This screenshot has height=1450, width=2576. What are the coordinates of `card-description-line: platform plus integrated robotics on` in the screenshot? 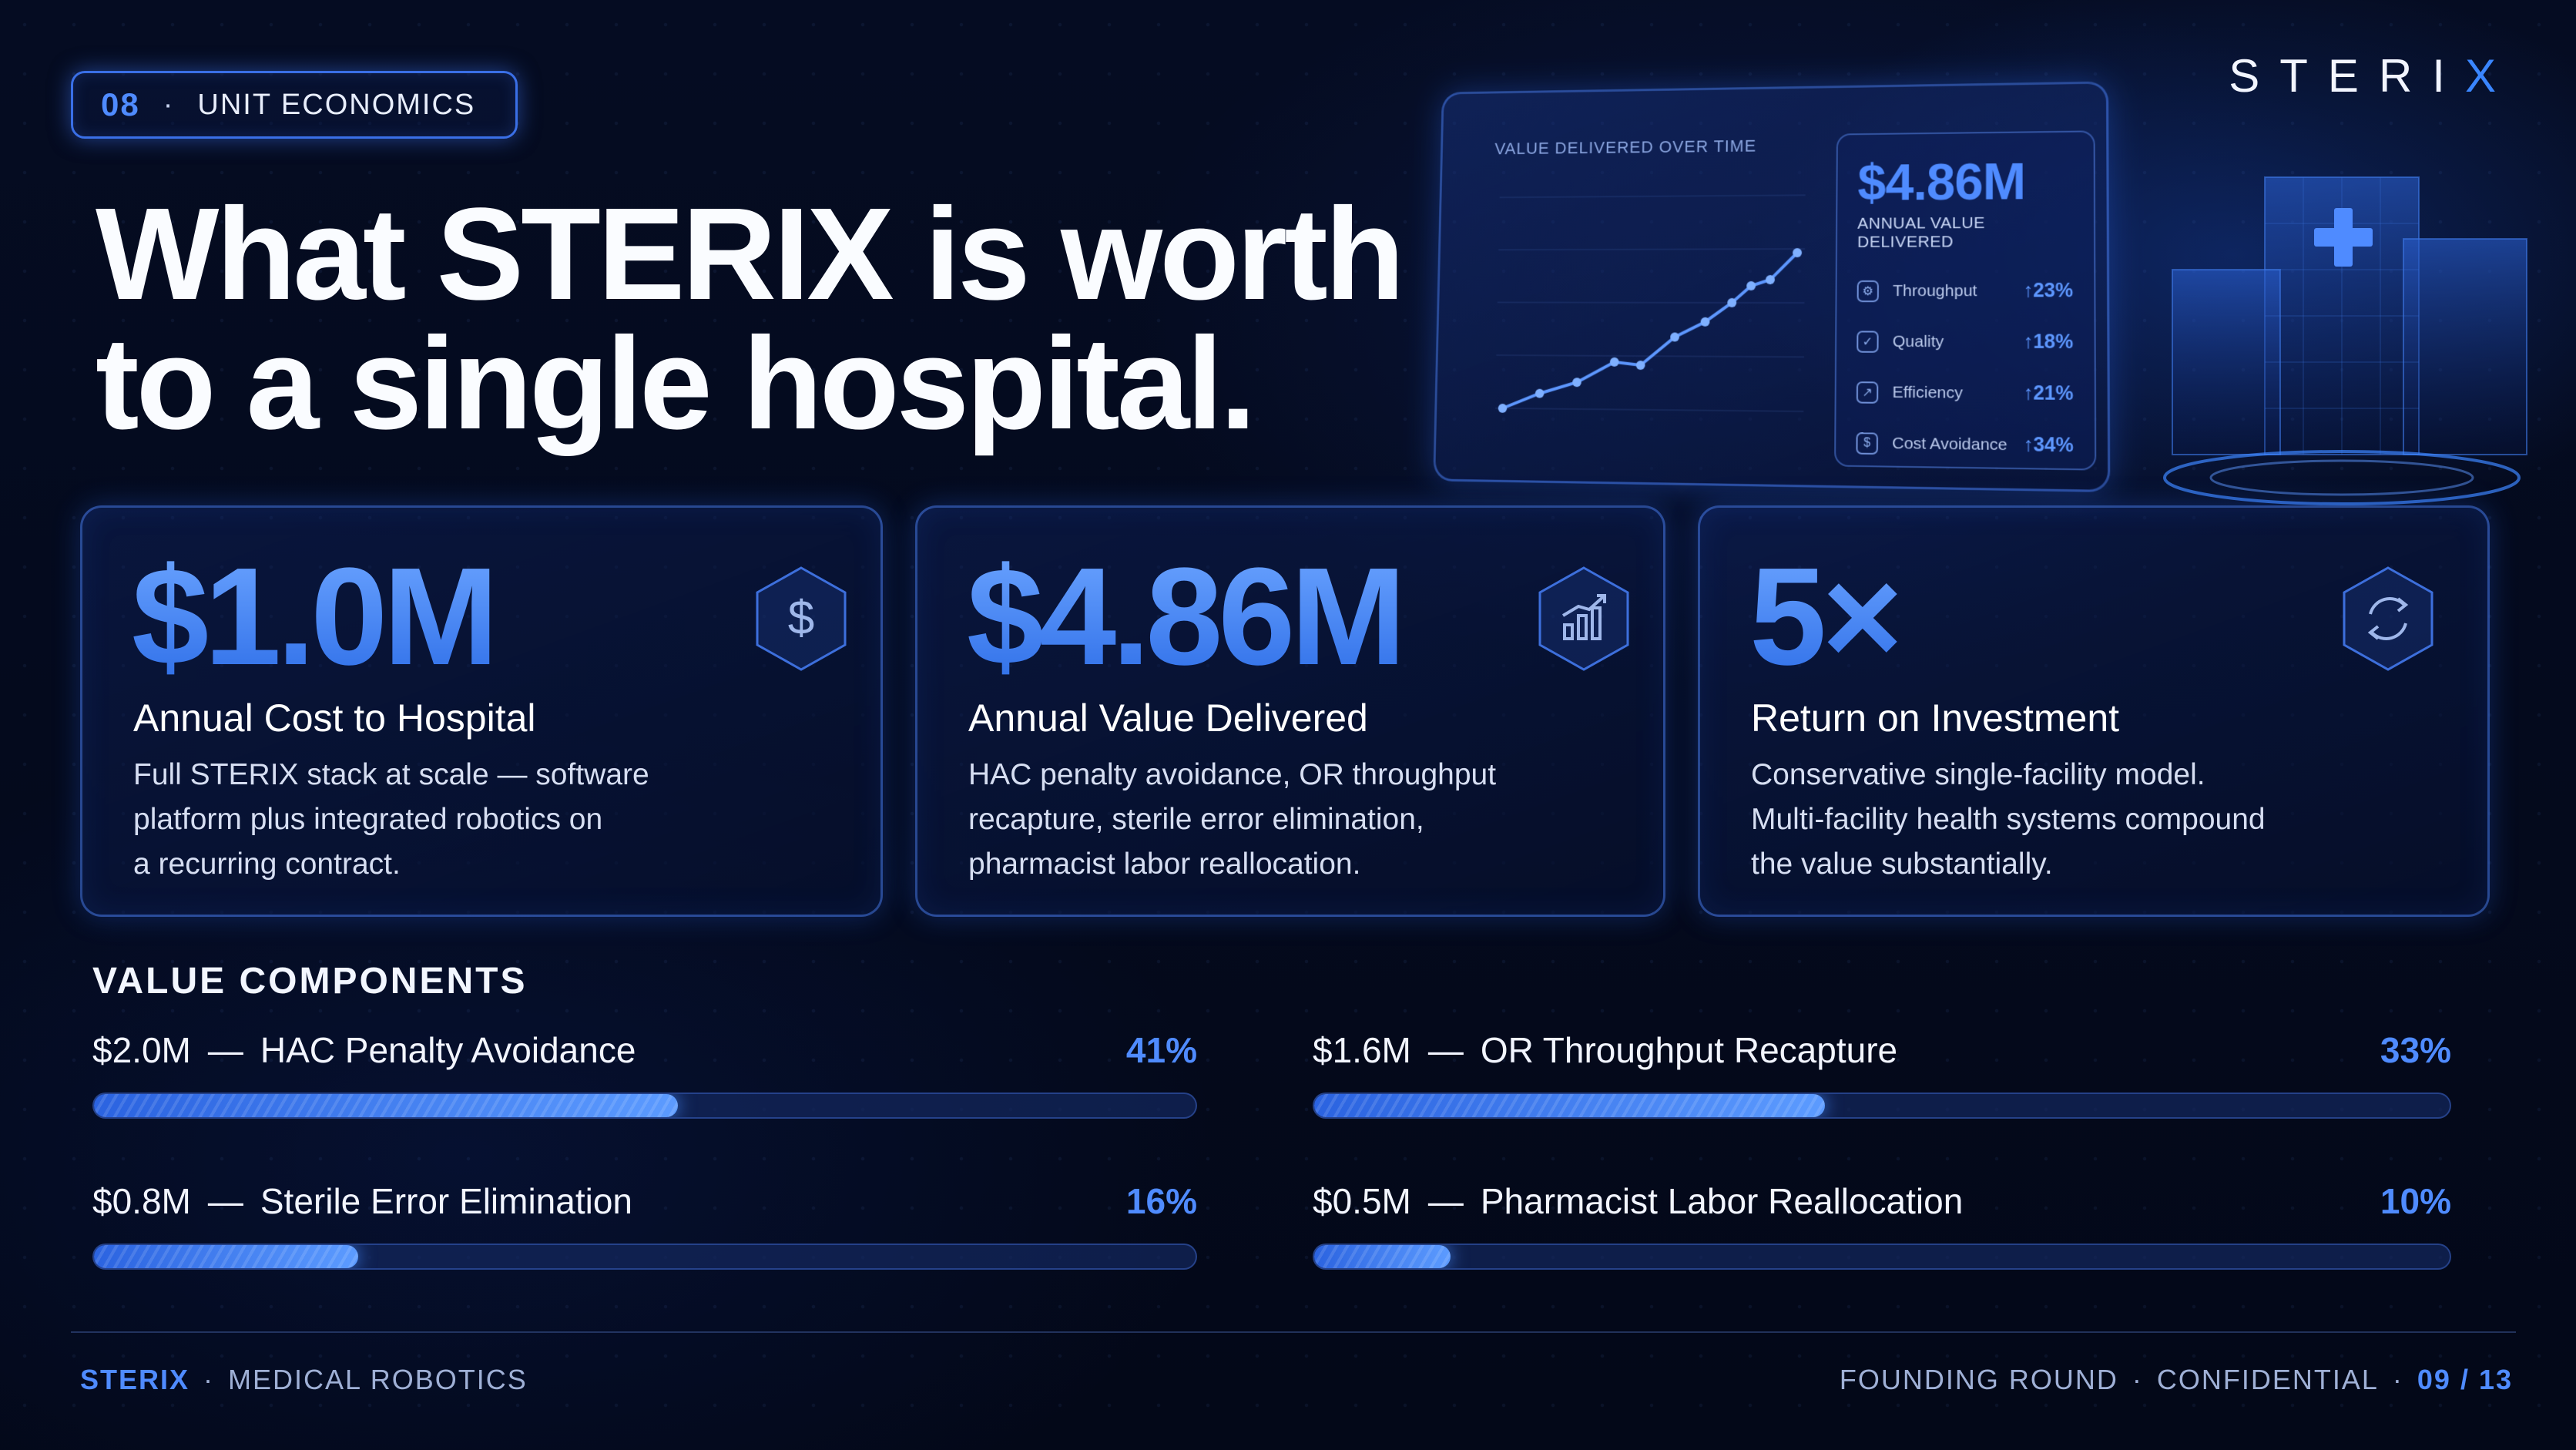 It's located at (403, 819).